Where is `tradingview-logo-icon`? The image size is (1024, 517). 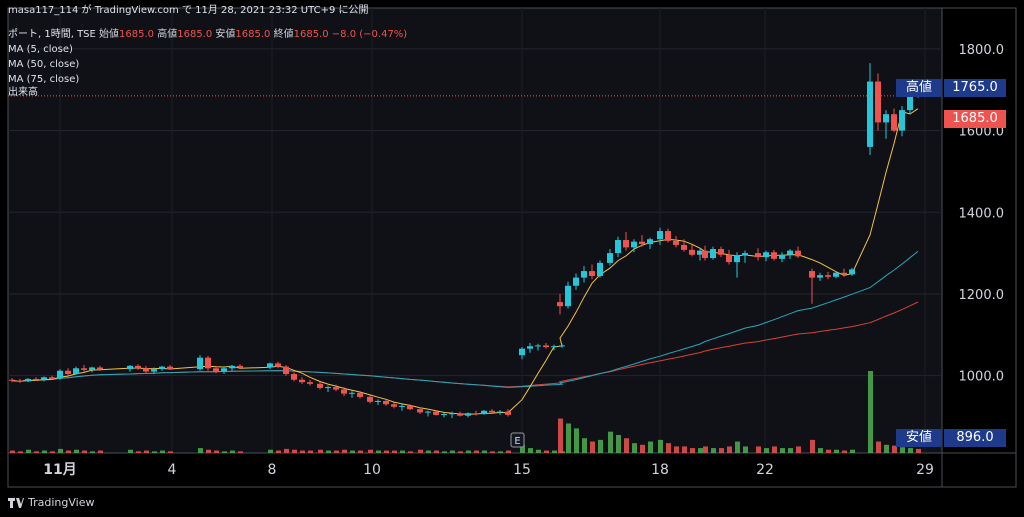
tradingview-logo-icon is located at coordinates (16, 502).